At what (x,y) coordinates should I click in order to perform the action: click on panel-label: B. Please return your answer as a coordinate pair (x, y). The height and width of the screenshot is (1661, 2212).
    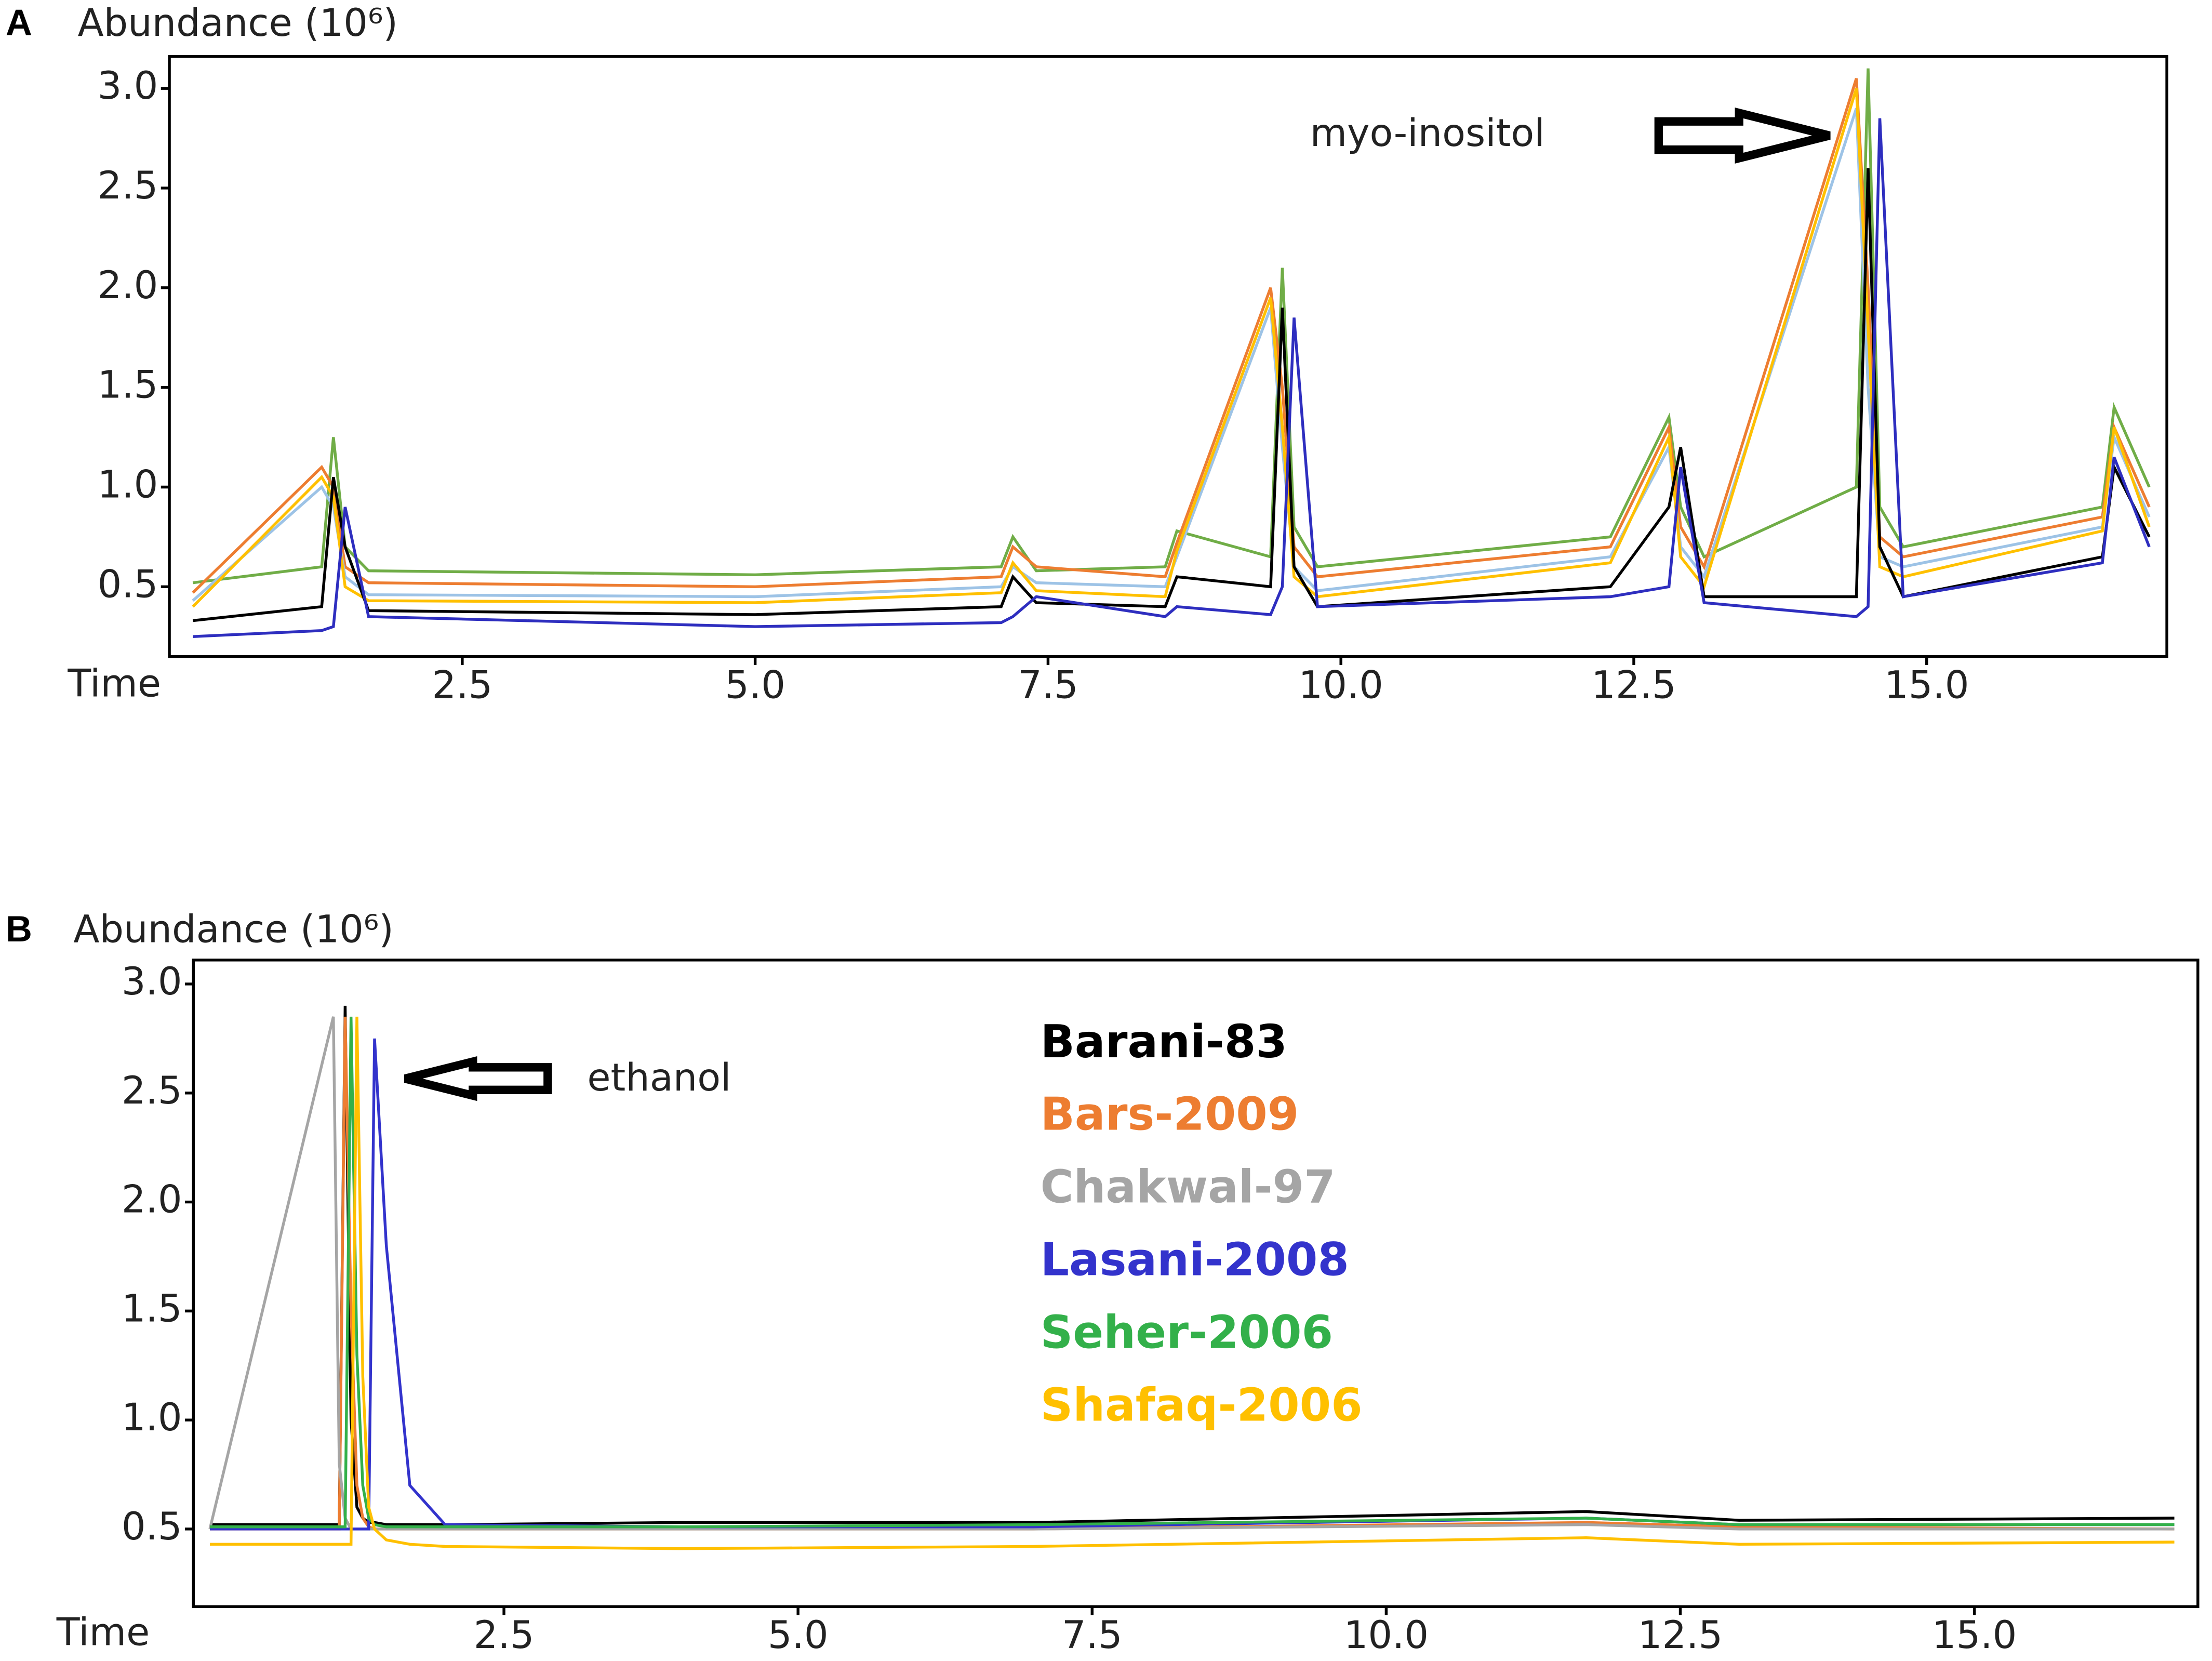
    Looking at the image, I should click on (19, 928).